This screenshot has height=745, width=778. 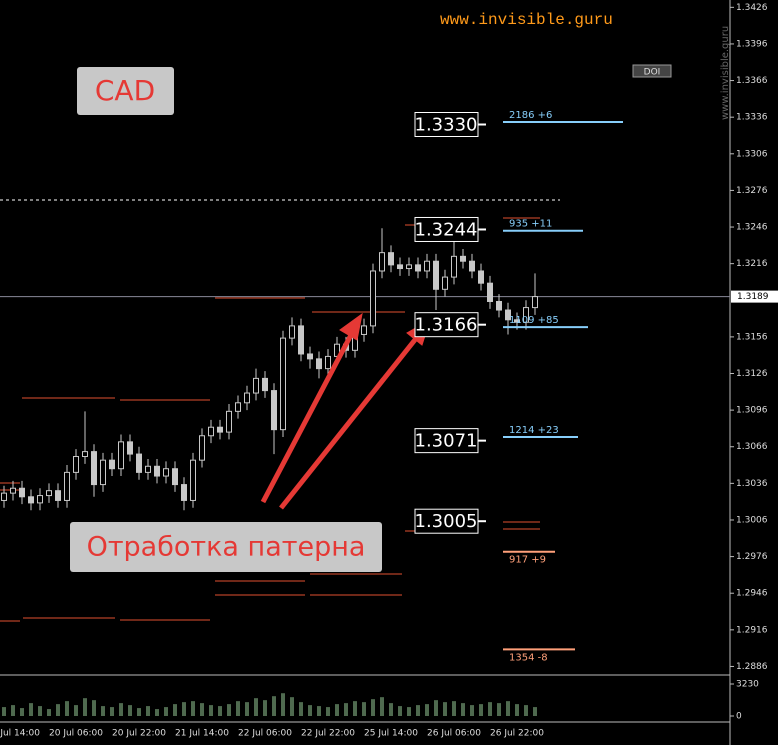 I want to click on level-label: 1.3244, so click(x=446, y=229).